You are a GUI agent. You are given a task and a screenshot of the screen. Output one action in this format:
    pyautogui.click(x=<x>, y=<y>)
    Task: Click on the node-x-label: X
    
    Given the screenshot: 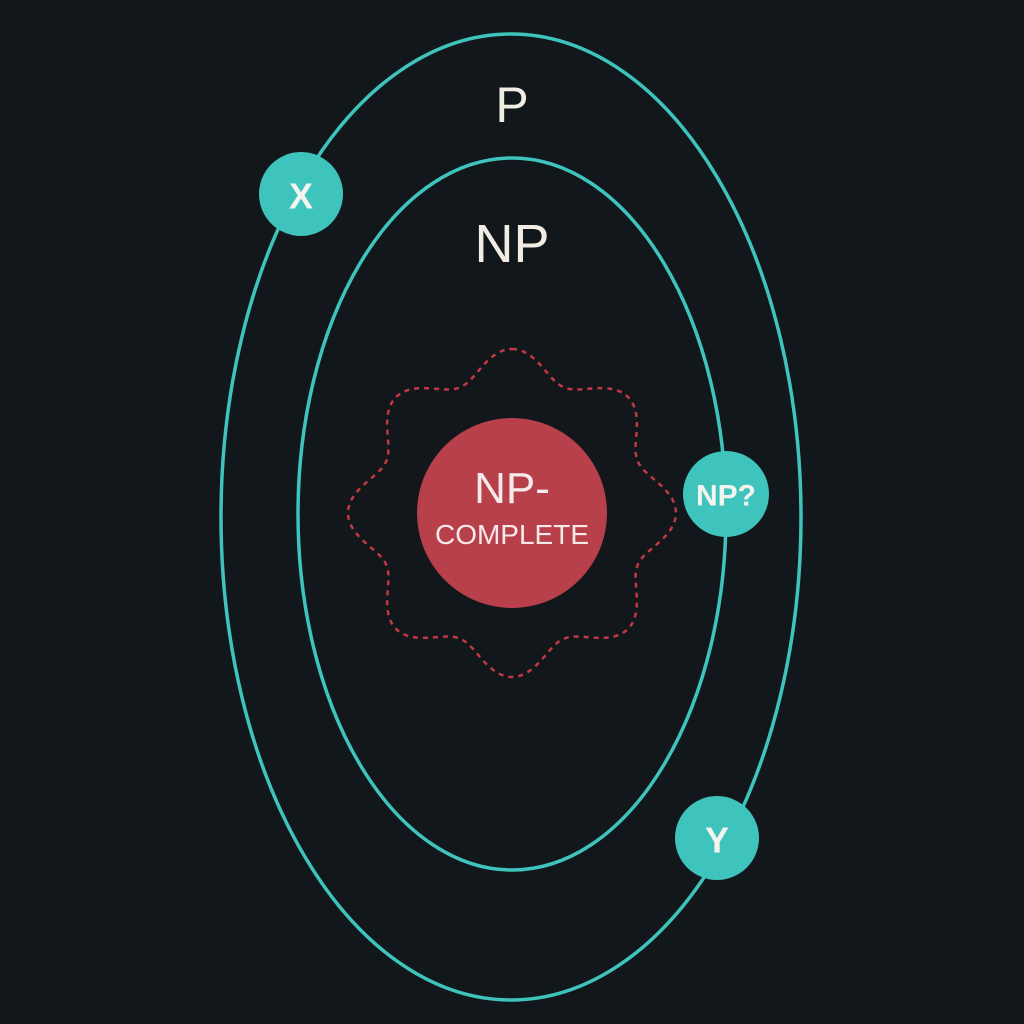 What is the action you would take?
    pyautogui.click(x=301, y=196)
    